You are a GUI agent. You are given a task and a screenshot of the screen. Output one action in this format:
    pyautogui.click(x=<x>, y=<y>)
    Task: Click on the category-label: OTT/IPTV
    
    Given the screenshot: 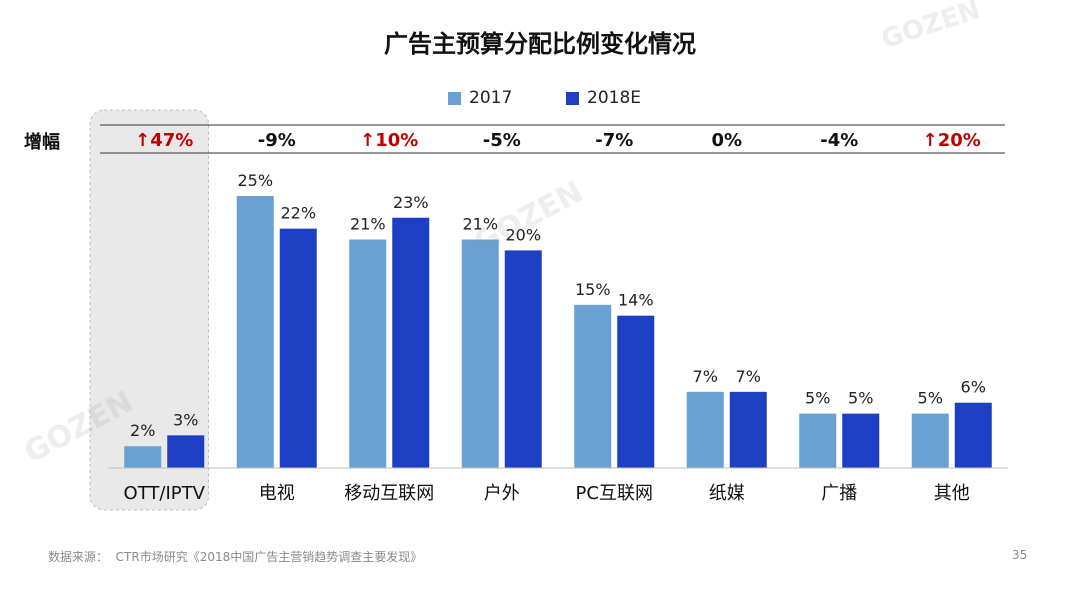 What is the action you would take?
    pyautogui.click(x=165, y=493)
    